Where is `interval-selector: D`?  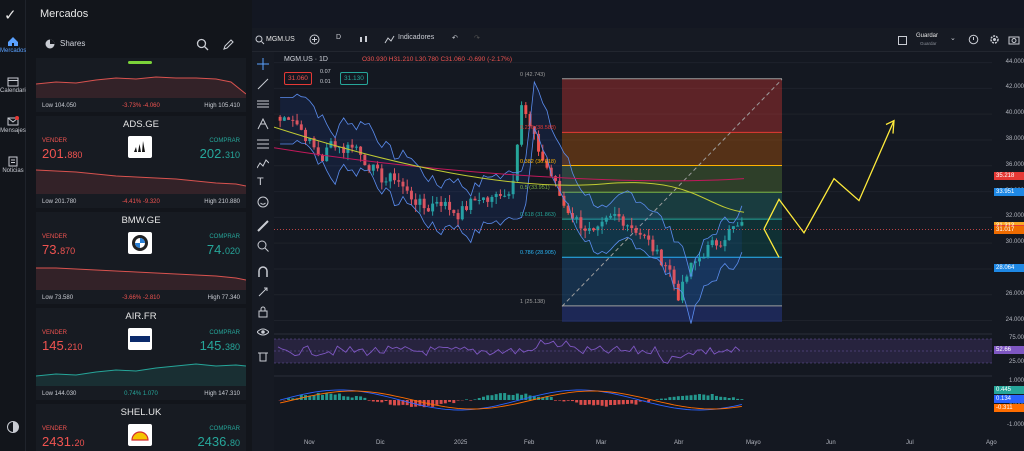
interval-selector: D is located at coordinates (339, 37).